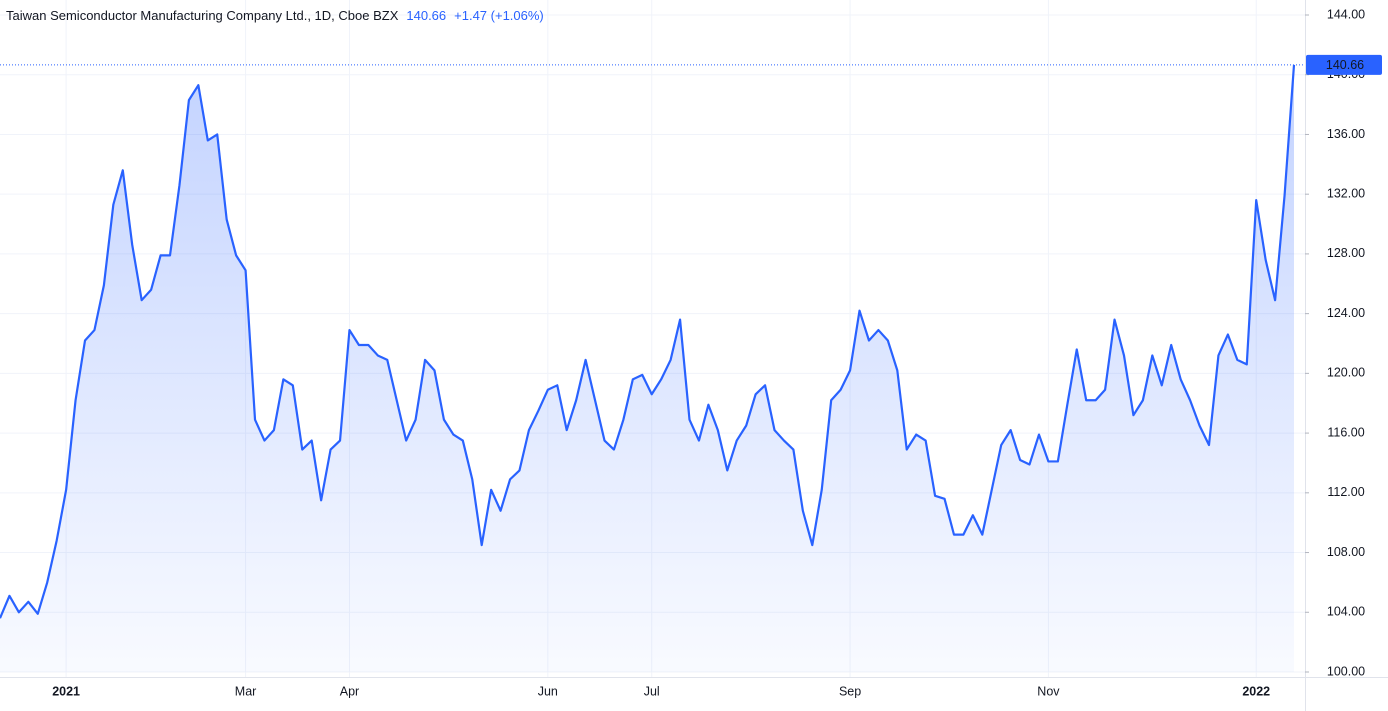 Image resolution: width=1388 pixels, height=711 pixels. Describe the element at coordinates (1345, 492) in the screenshot. I see `y-tick-label: 112.00` at that location.